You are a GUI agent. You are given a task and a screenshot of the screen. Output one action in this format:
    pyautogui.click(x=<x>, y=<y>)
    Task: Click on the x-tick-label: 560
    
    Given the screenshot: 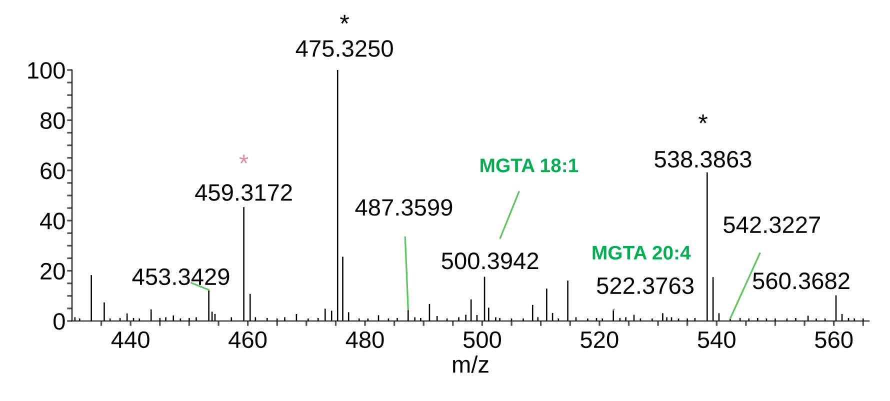 What is the action you would take?
    pyautogui.click(x=834, y=339)
    